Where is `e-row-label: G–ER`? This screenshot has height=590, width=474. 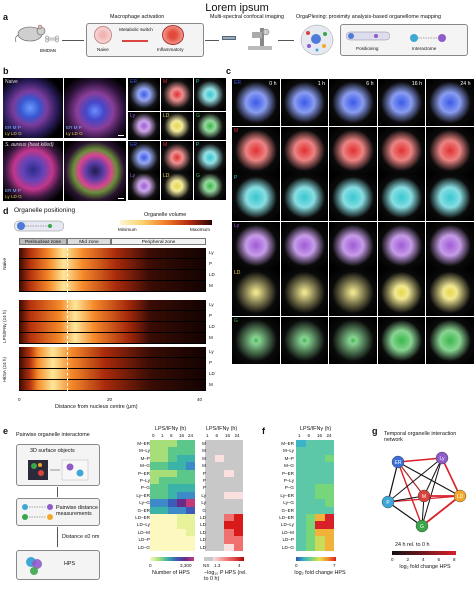
e-row-label: G–ER is located at coordinates (143, 510).